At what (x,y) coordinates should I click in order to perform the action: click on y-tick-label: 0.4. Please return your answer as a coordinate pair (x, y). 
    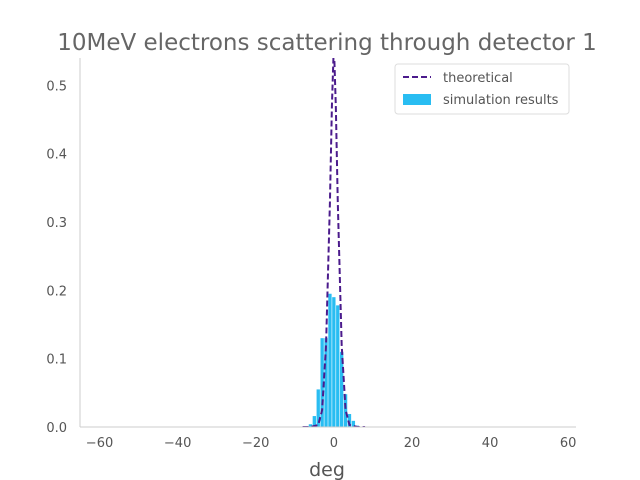
    Looking at the image, I should click on (56, 155).